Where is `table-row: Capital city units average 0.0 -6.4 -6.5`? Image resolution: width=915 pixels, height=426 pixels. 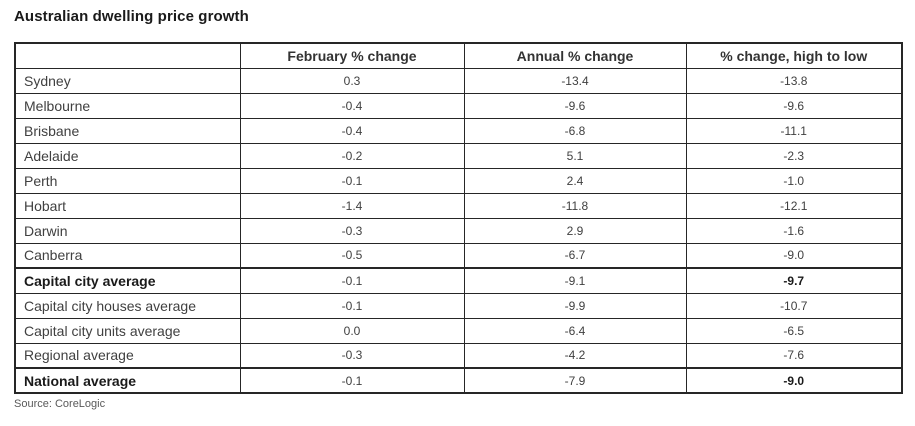
table-row: Capital city units average 0.0 -6.4 -6.5 is located at coordinates (458, 330).